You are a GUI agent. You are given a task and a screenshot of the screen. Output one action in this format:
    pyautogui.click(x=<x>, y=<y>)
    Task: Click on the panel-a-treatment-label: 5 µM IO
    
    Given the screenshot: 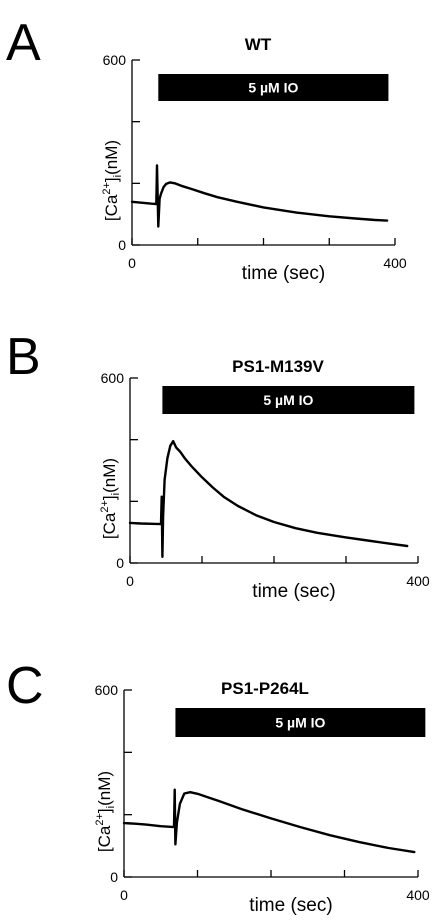 What is the action you would take?
    pyautogui.click(x=273, y=88)
    